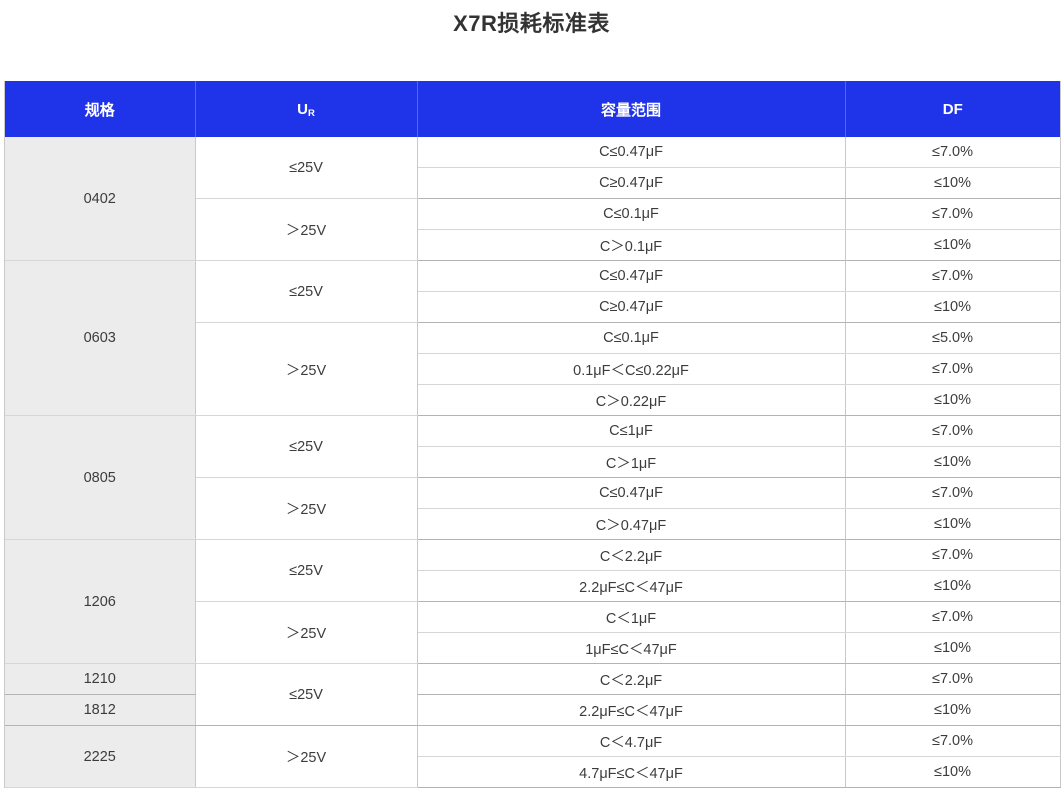 The image size is (1063, 799). I want to click on spec-cell: 0402, so click(100, 199).